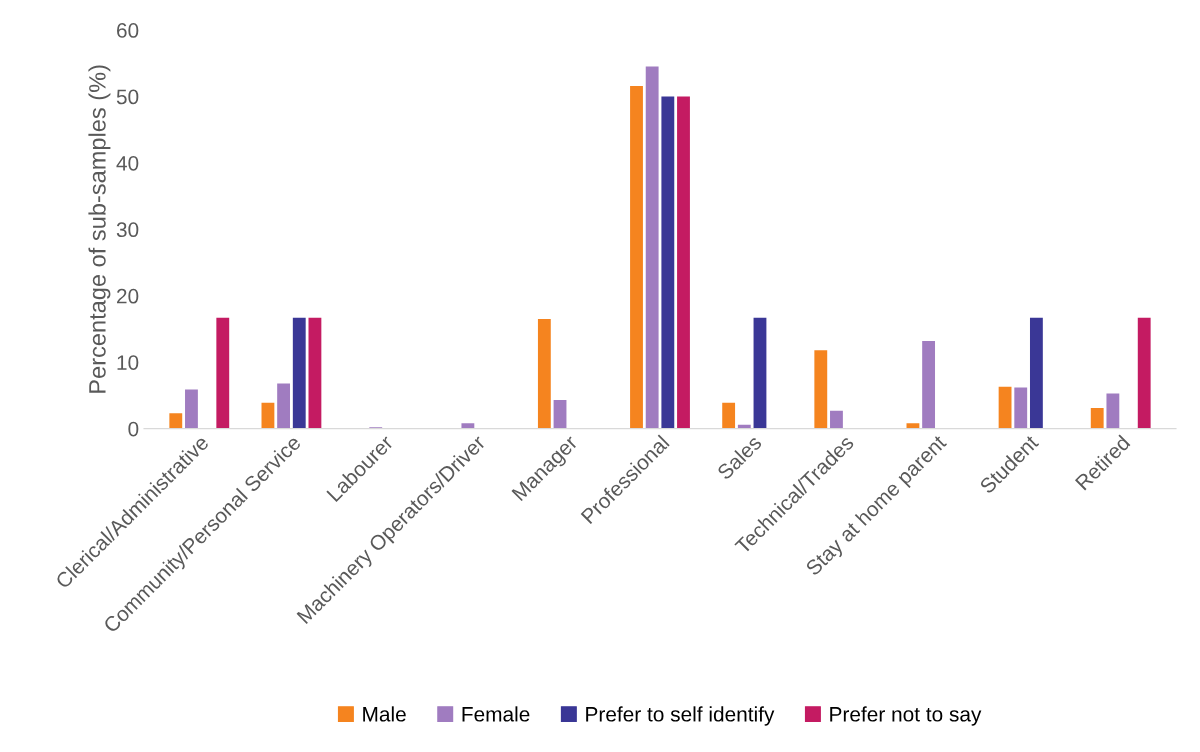  What do you see at coordinates (384, 714) in the screenshot?
I see `legend-label: Male` at bounding box center [384, 714].